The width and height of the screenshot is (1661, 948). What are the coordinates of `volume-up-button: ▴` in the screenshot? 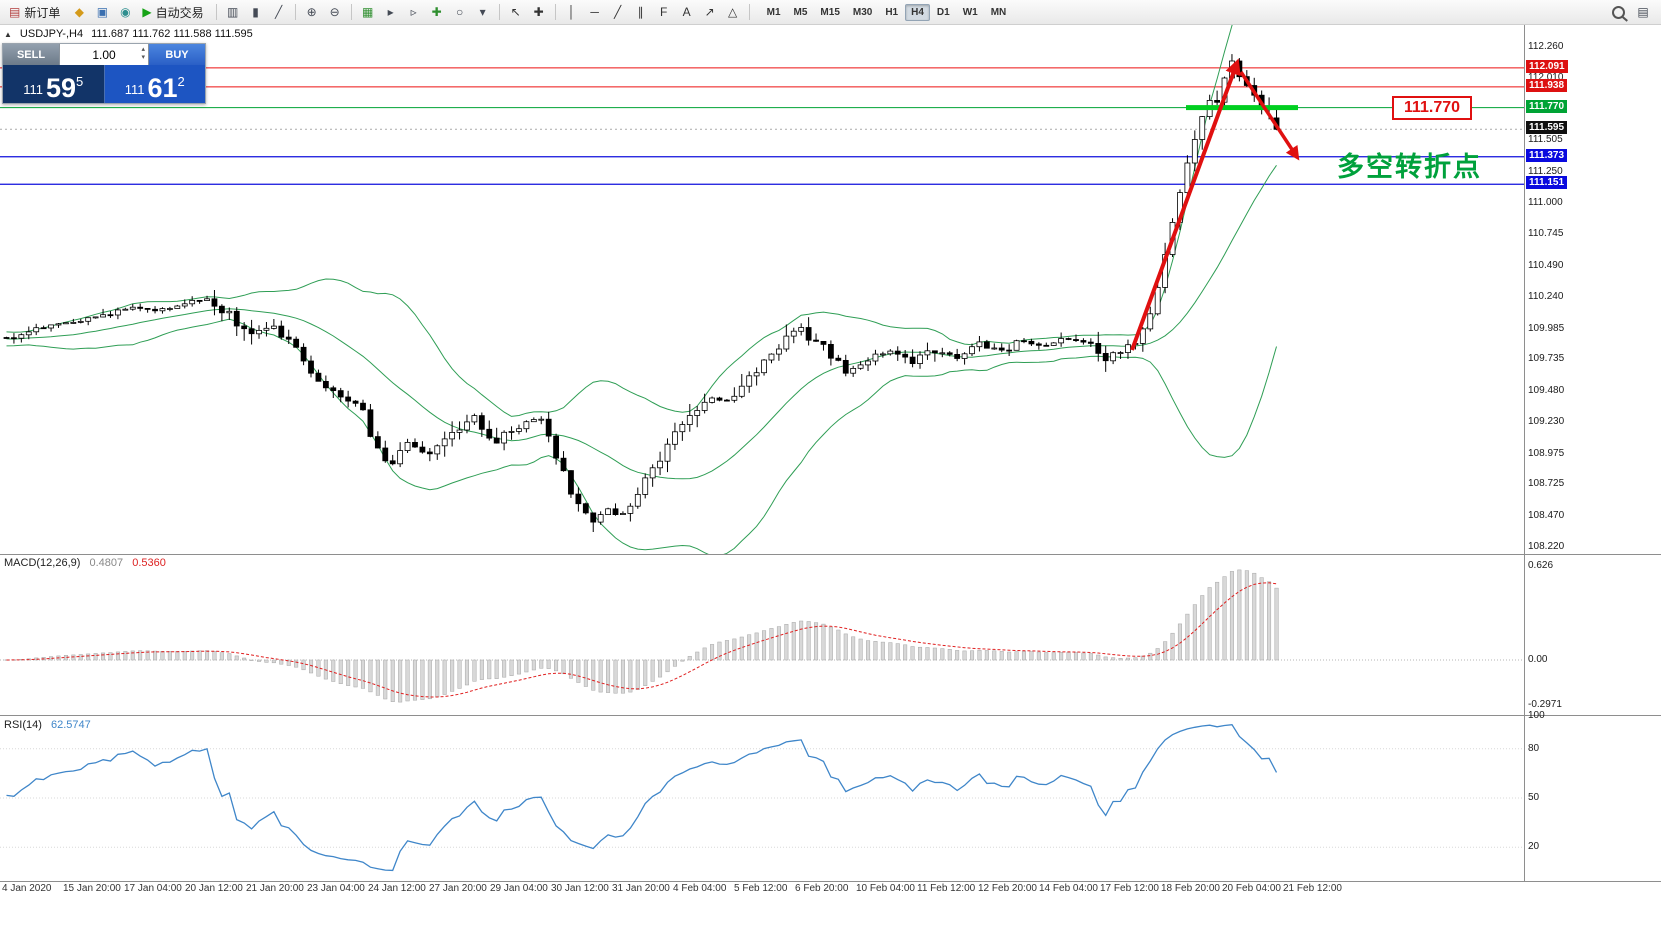 It's located at (143, 49).